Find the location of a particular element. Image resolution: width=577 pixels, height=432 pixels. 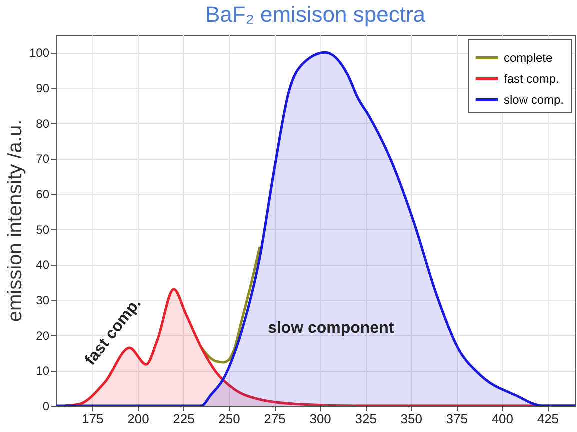

legend-label: fast comp. is located at coordinates (532, 79).